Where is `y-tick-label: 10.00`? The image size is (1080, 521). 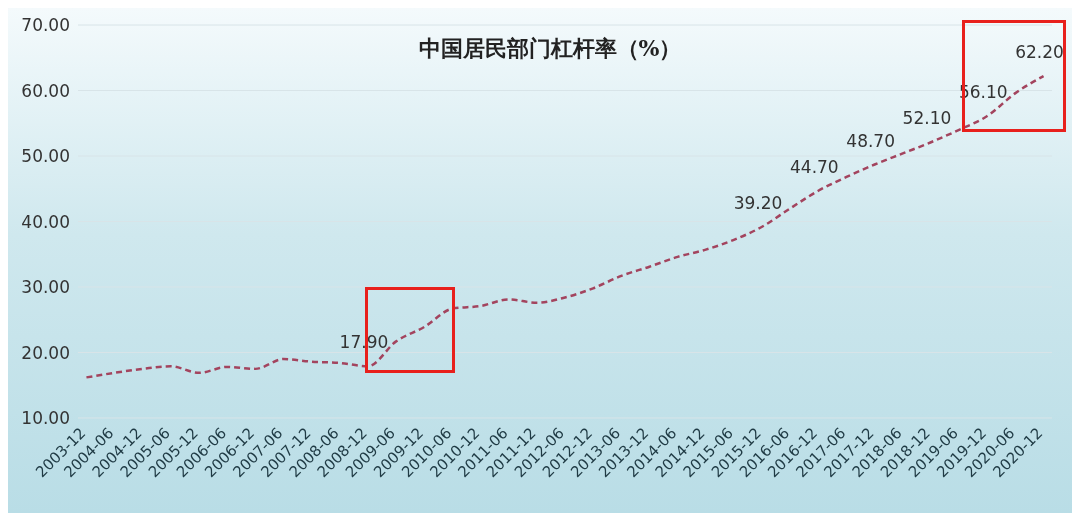
y-tick-label: 10.00 is located at coordinates (45, 418).